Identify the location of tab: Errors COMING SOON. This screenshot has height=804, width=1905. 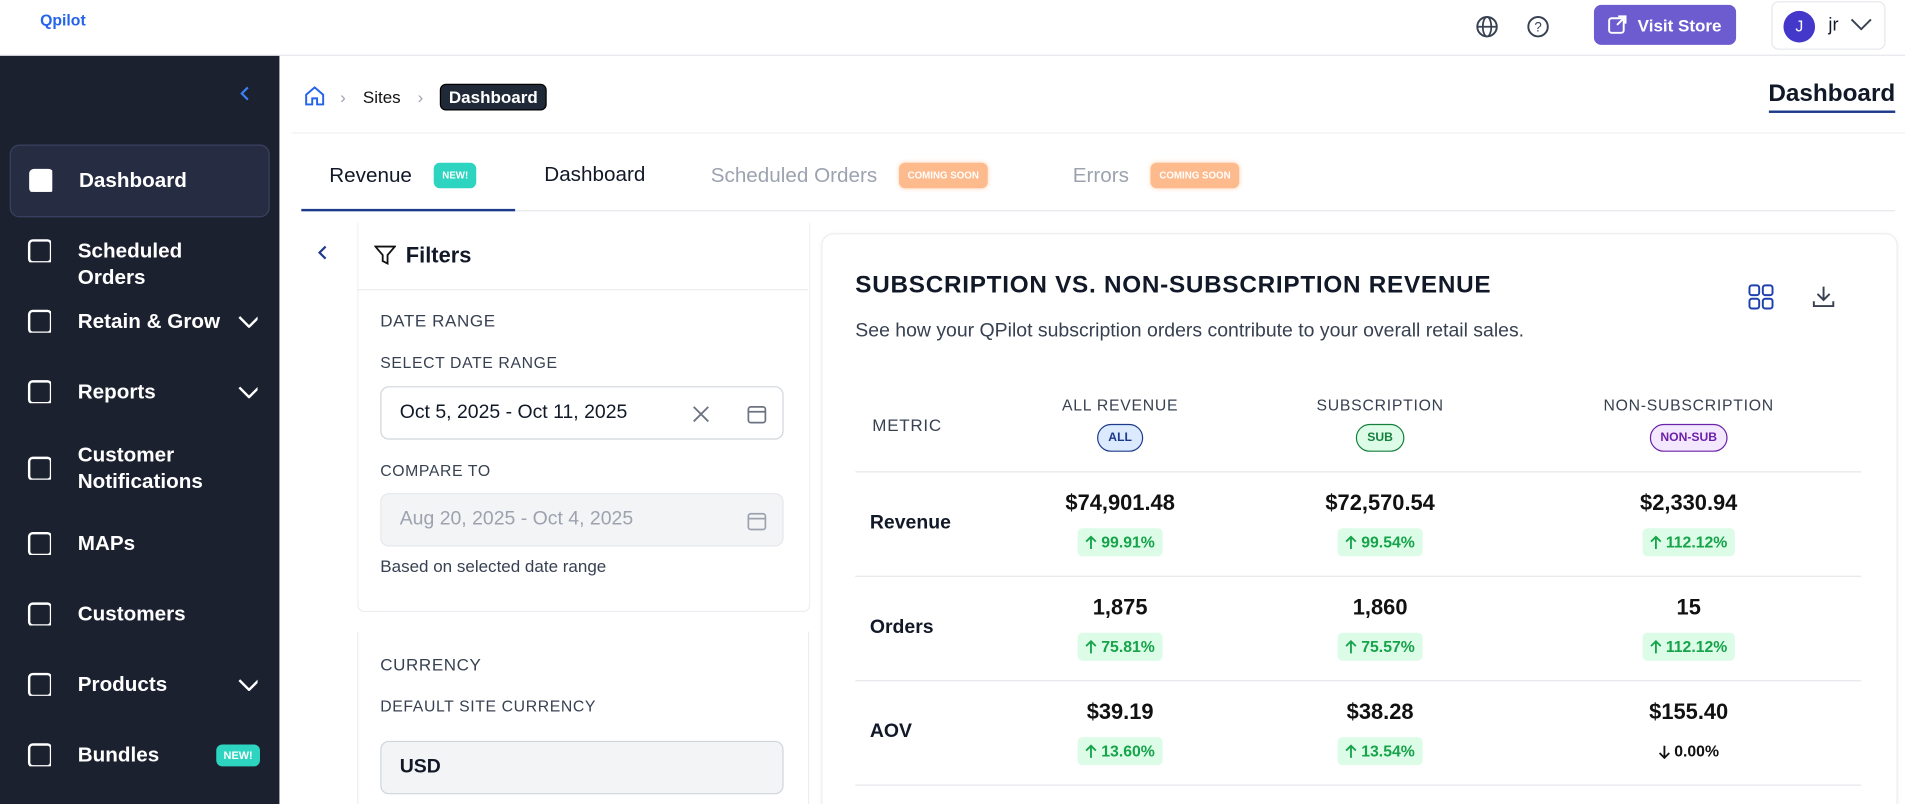
(1156, 175).